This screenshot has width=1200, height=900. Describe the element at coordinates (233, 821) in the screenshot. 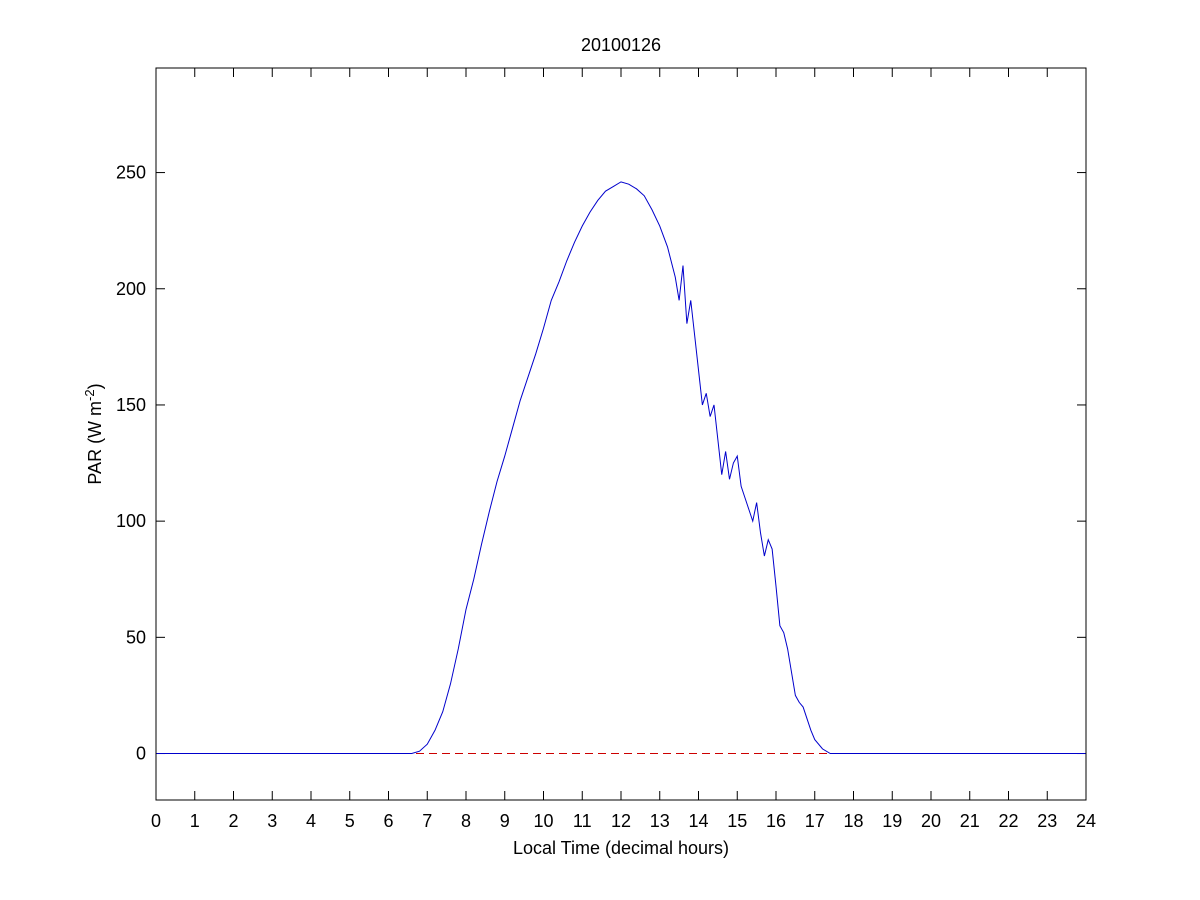

I see `x-tick-label: 2` at that location.